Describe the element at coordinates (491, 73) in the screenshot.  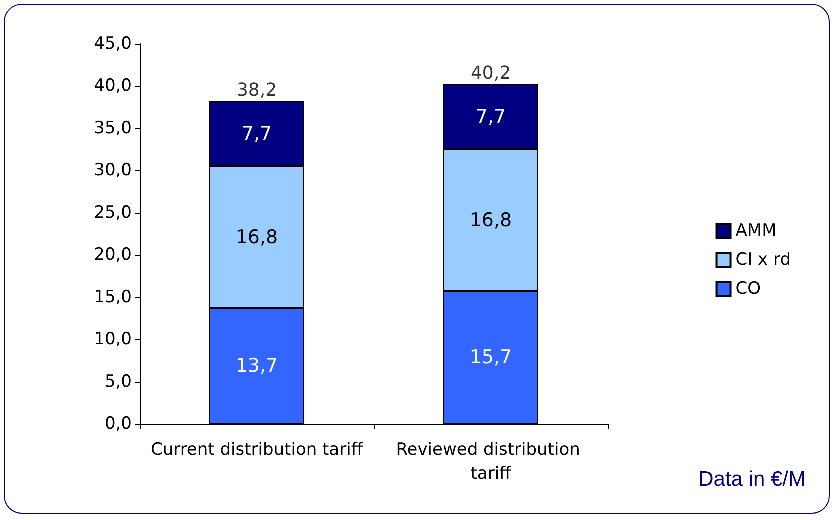
I see `total-label: 40,2` at that location.